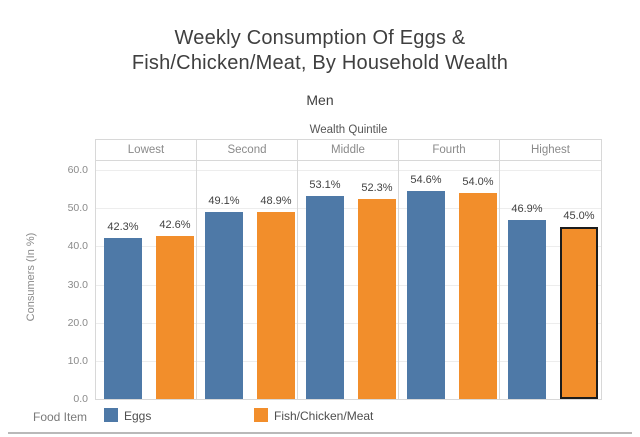  I want to click on bar-value-label-fish-chicken-meat-highest: 45.0%, so click(579, 216).